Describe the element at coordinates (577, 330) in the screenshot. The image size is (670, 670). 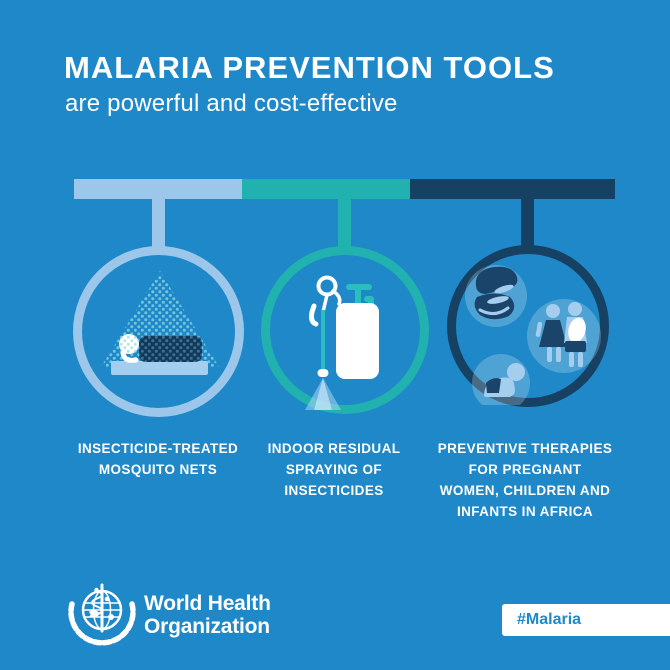
I see `infant-bundle` at that location.